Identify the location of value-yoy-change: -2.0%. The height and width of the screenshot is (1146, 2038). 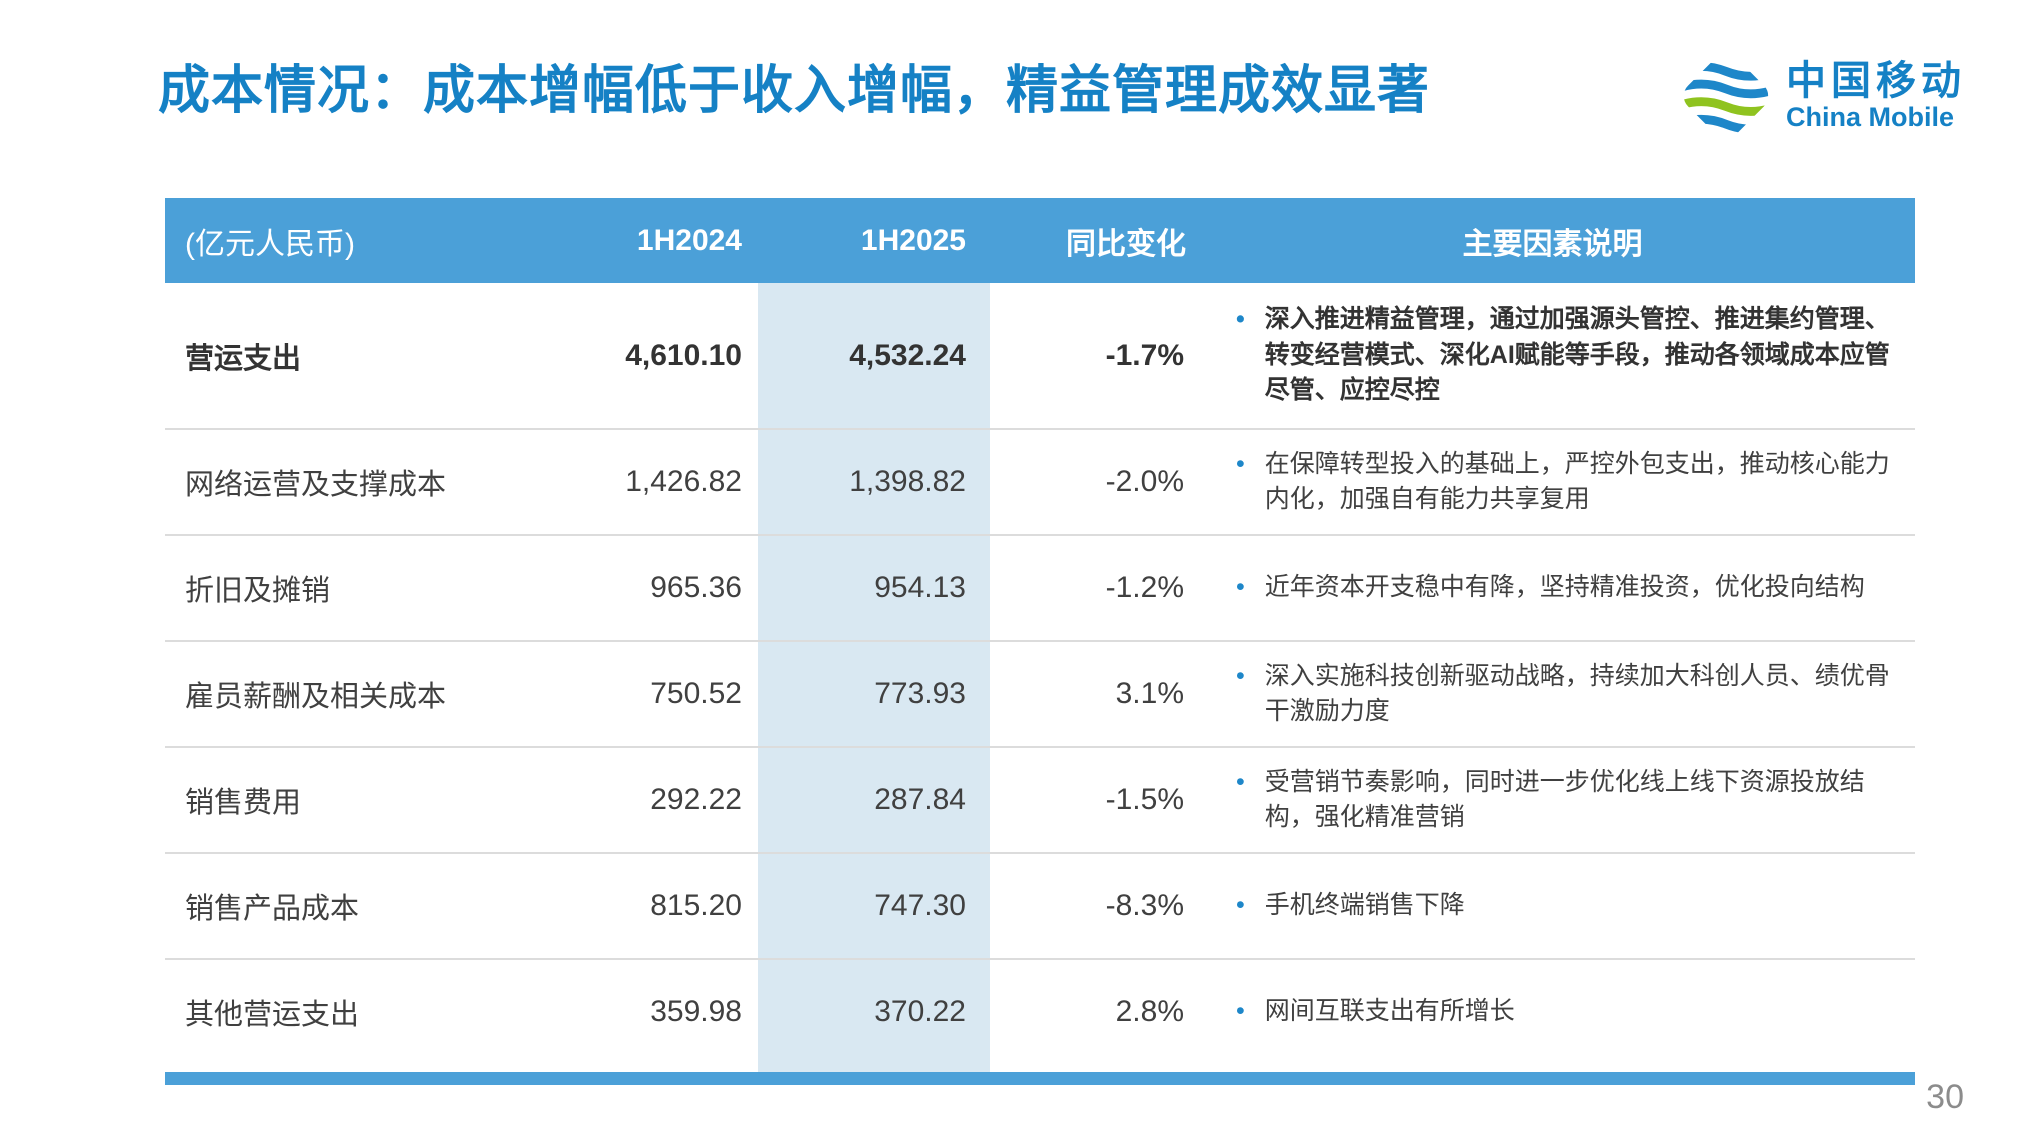
(1144, 481).